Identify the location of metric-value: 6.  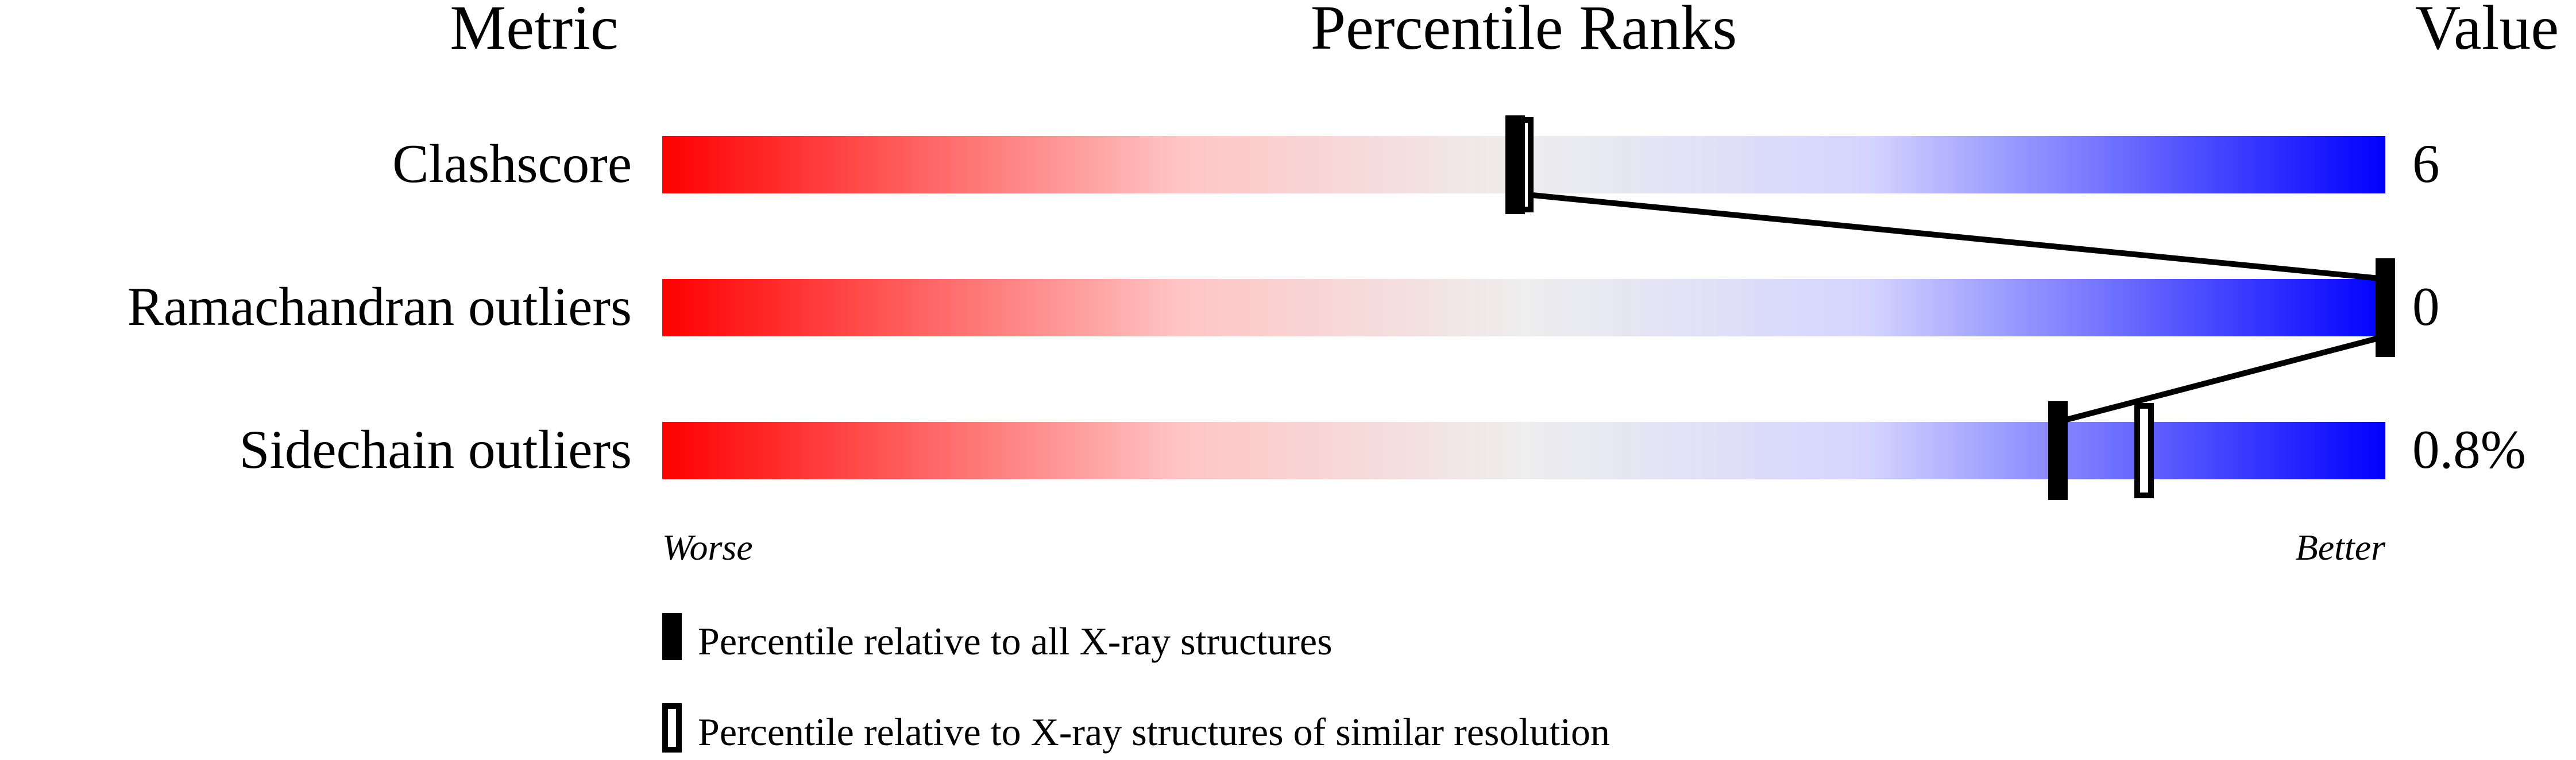
(2426, 163).